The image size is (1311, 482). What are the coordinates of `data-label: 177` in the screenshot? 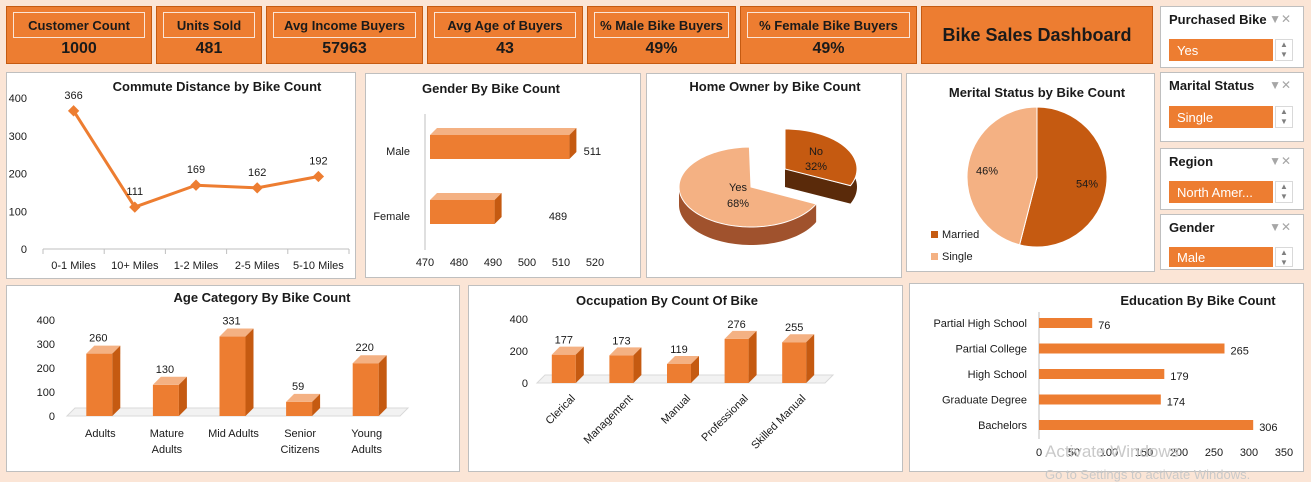 It's located at (564, 341).